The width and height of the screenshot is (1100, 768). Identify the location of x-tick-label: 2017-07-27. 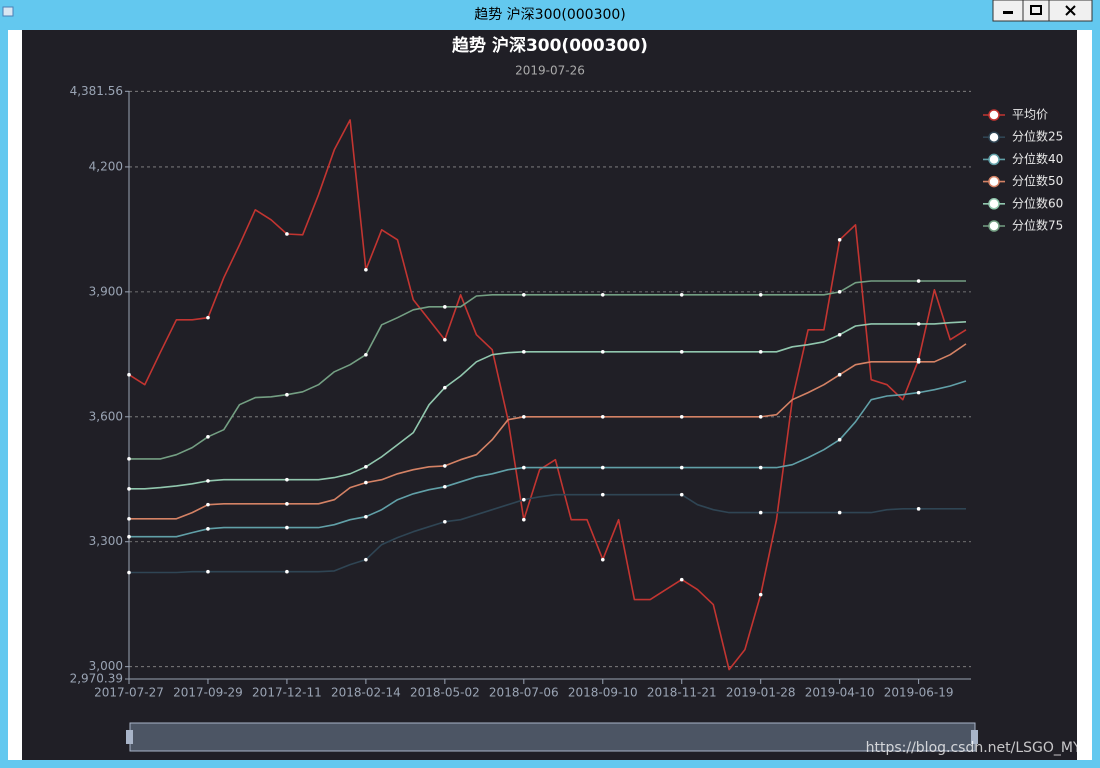
(129, 693).